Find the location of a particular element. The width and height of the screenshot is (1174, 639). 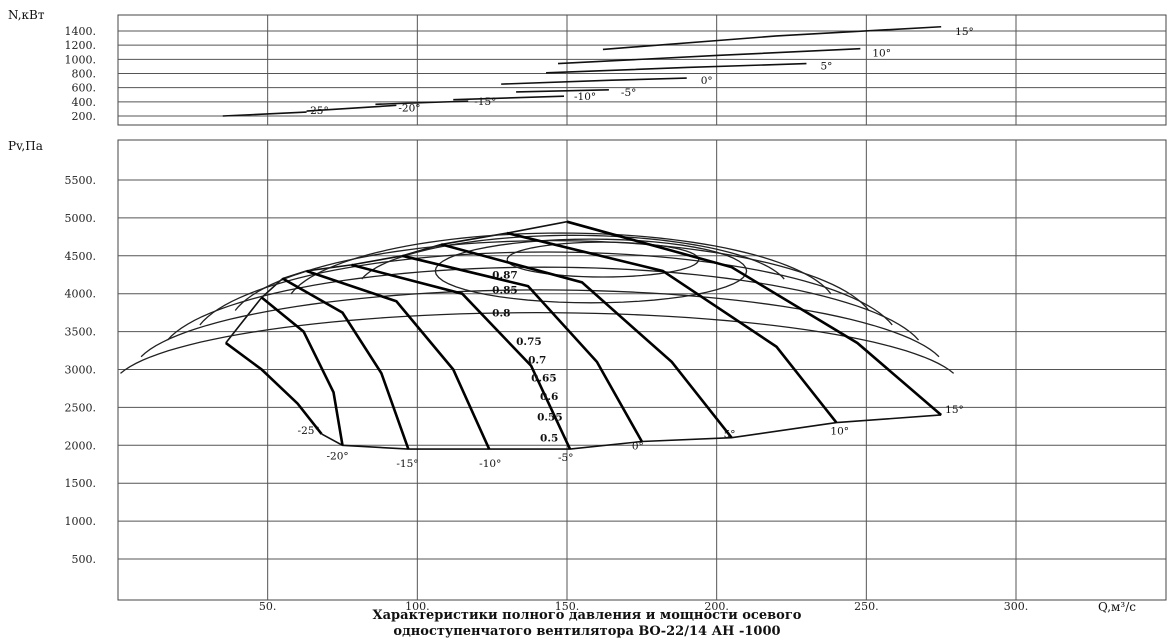

blade-angle-curve--20 is located at coordinates (302, 371).